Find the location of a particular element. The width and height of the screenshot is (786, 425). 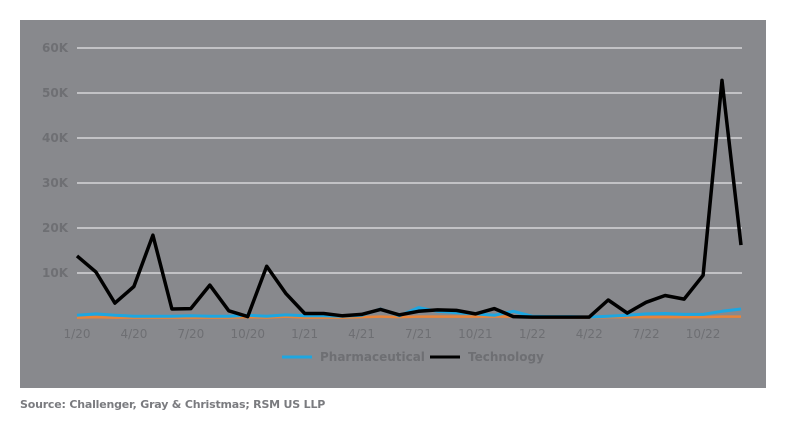

x-tick-label: 4/20 is located at coordinates (133, 334).